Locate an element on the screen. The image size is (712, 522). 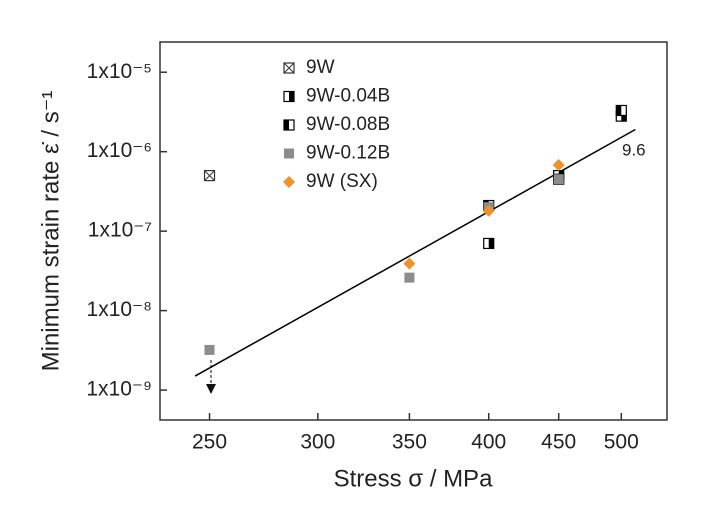
y-tick-label: 1x10⁻⁷ is located at coordinates (120, 230).